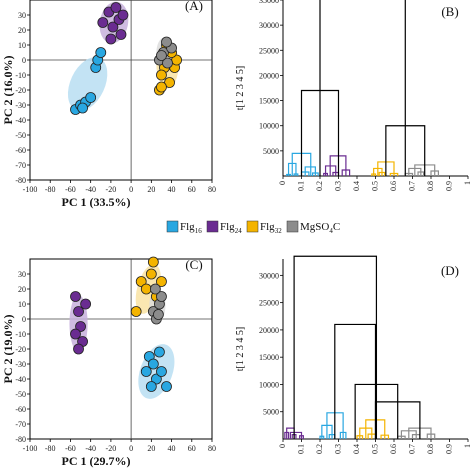  Describe the element at coordinates (22, 304) in the screenshot. I see `y-tick-label: 10` at that location.